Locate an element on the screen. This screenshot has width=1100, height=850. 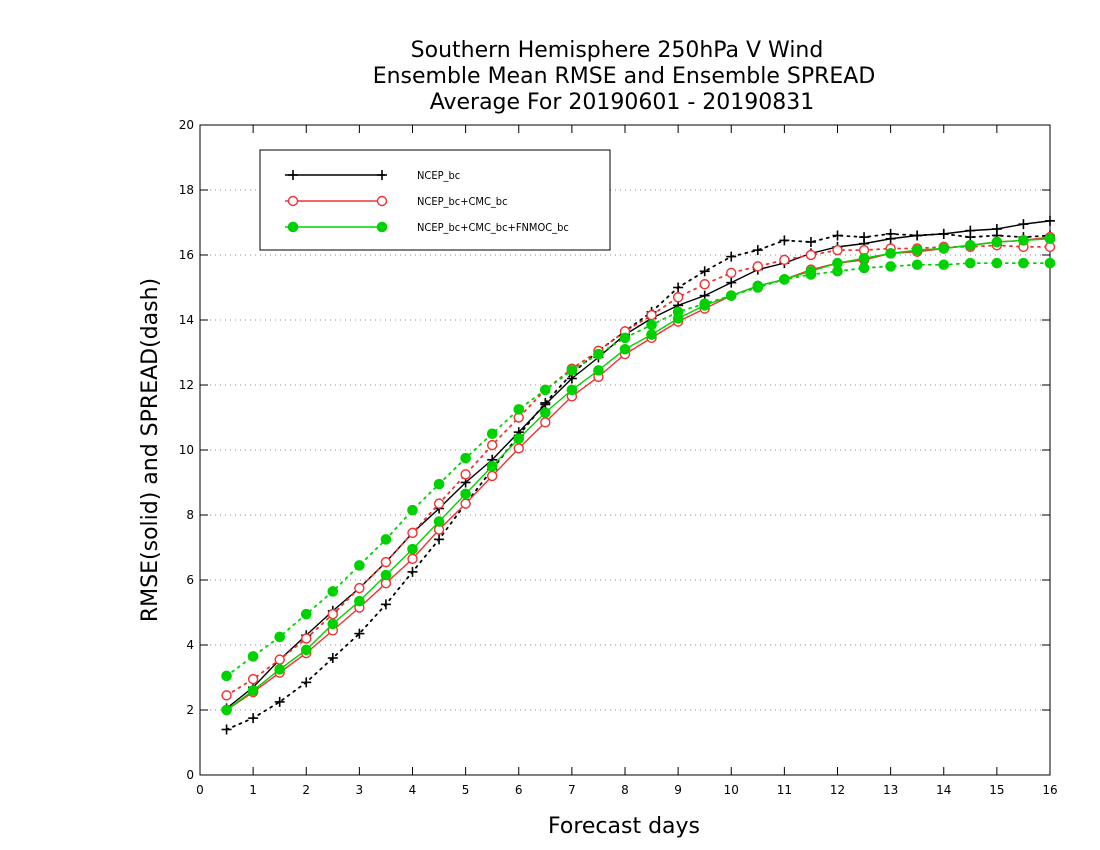
x-tick-label: 2 is located at coordinates (306, 790).